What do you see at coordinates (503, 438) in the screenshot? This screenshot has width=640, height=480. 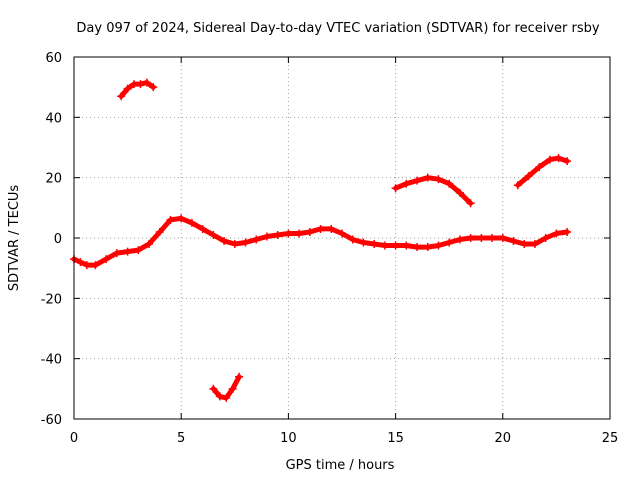 I see `x-tick-label: 20` at bounding box center [503, 438].